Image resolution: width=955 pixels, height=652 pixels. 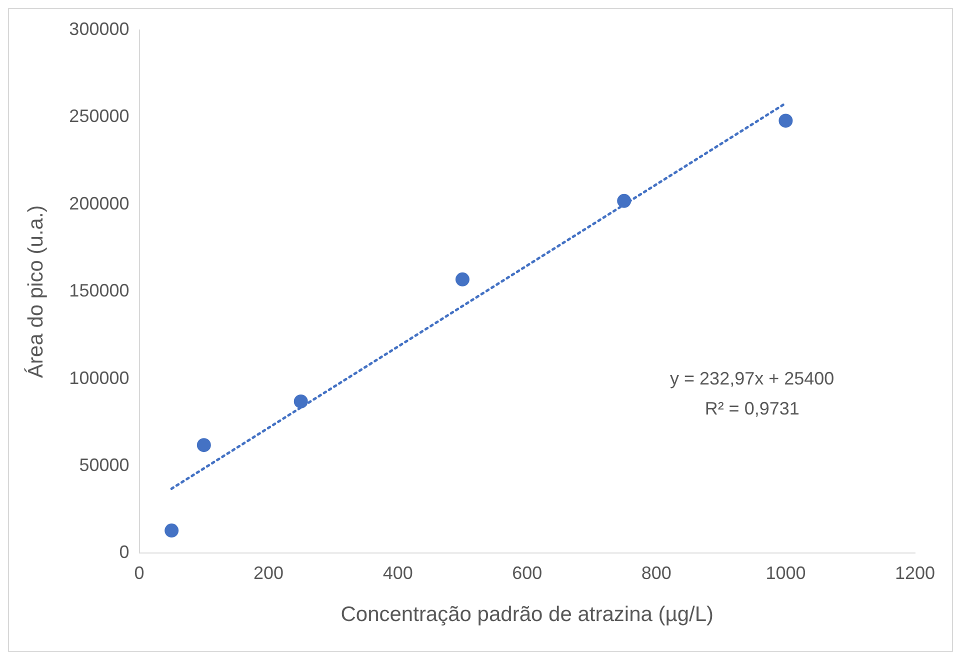 What do you see at coordinates (124, 552) in the screenshot?
I see `y-tick-label: 0` at bounding box center [124, 552].